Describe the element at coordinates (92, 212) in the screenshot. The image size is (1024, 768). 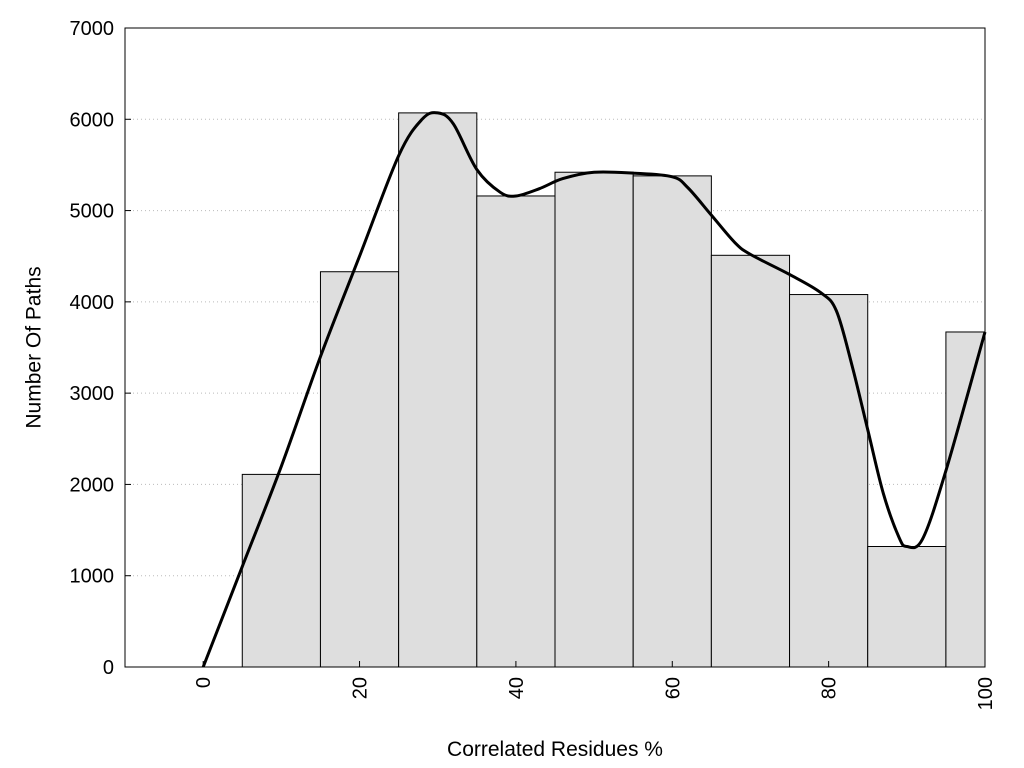
I see `y-tick-label: 5000` at that location.